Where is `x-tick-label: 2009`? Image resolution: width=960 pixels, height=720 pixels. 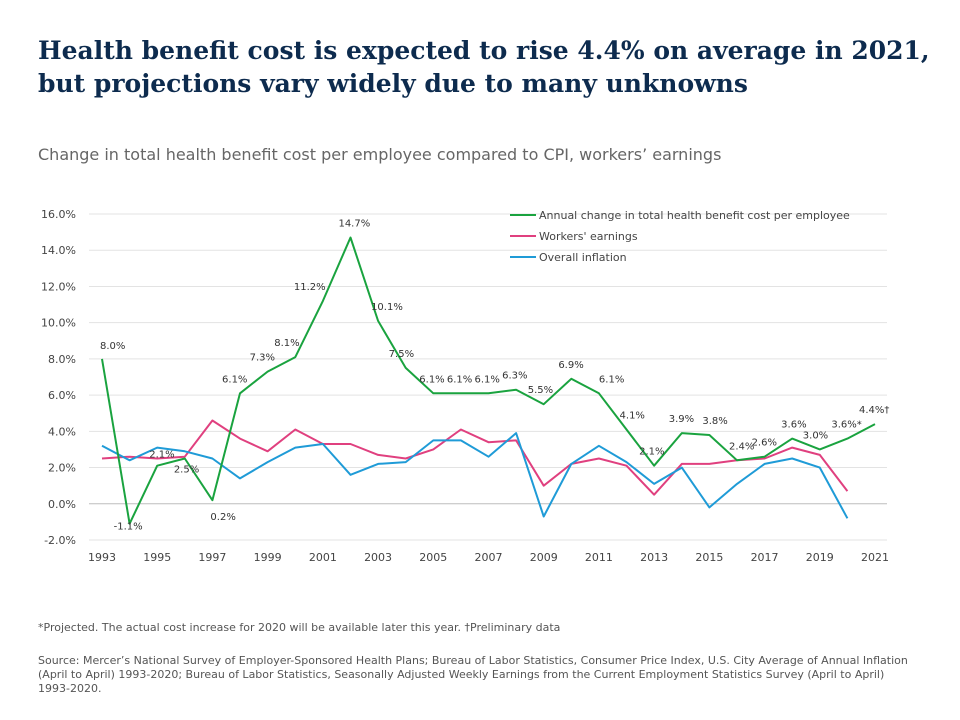 x-tick-label: 2009 is located at coordinates (544, 557).